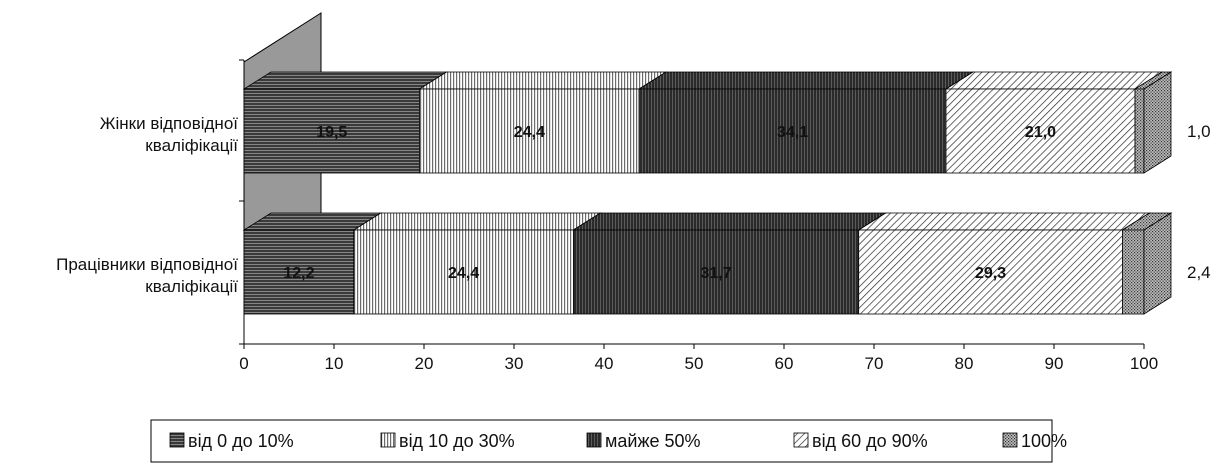 The width and height of the screenshot is (1216, 475). I want to click on x-tick-label: 40, so click(604, 363).